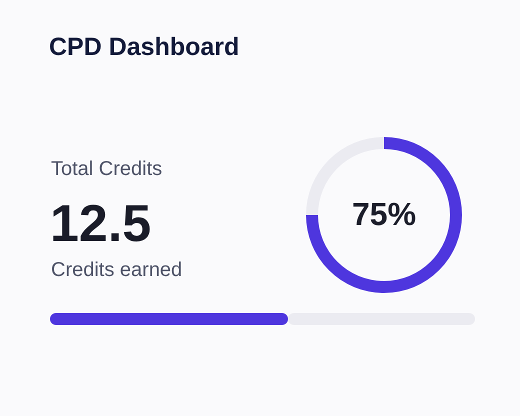 Image resolution: width=520 pixels, height=416 pixels. What do you see at coordinates (144, 47) in the screenshot?
I see `text: CPD Dashboard` at bounding box center [144, 47].